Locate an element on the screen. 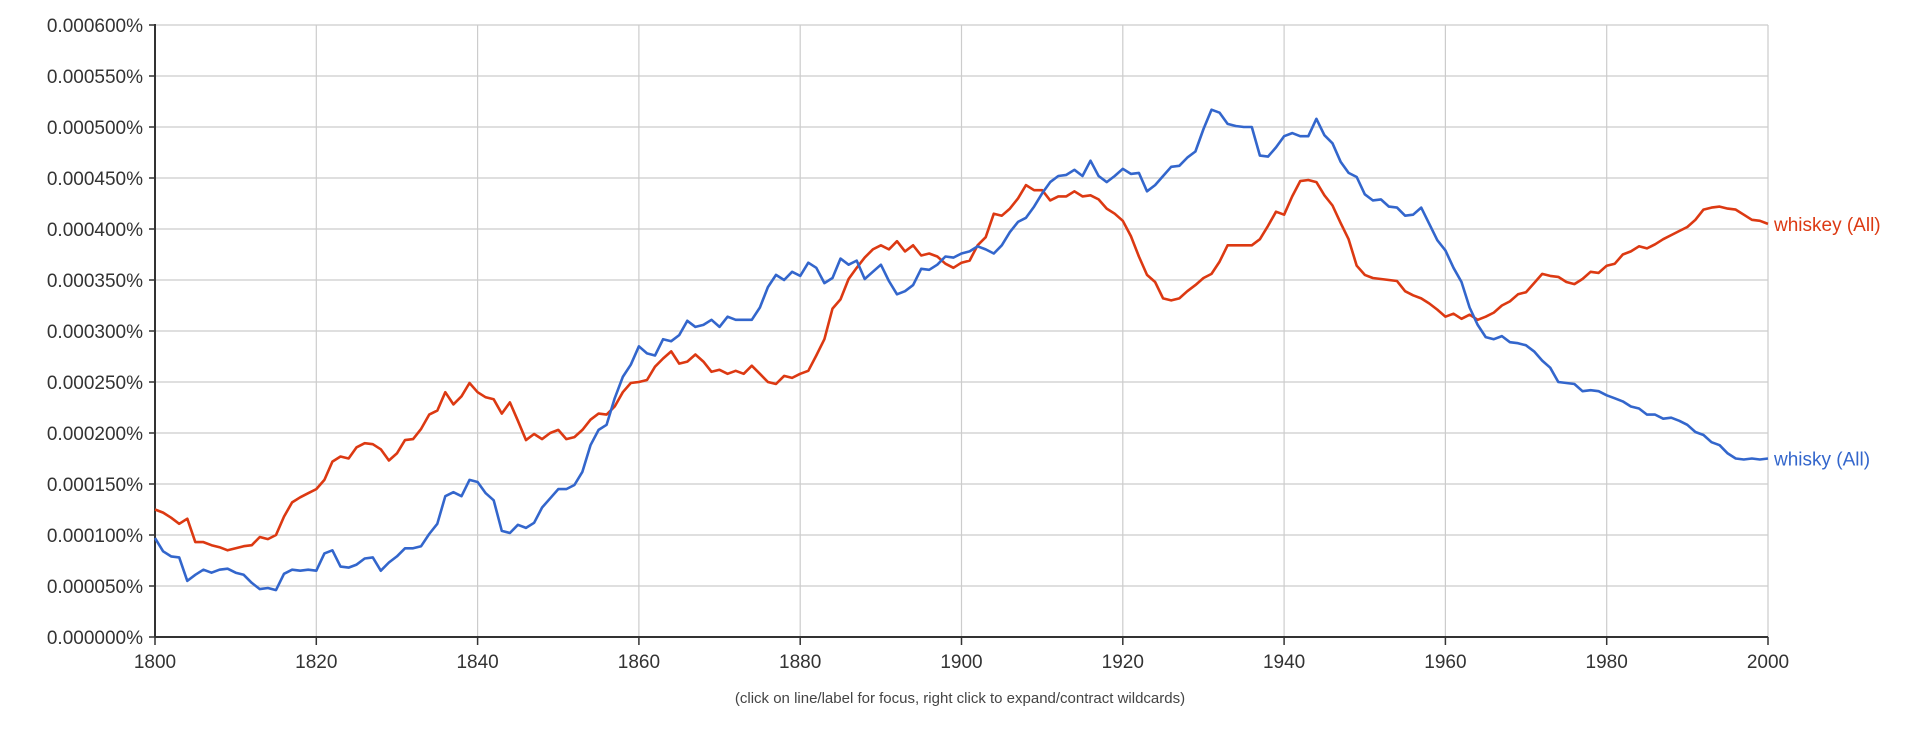 The width and height of the screenshot is (1909, 730). x-tick-label: 1840 is located at coordinates (477, 662).